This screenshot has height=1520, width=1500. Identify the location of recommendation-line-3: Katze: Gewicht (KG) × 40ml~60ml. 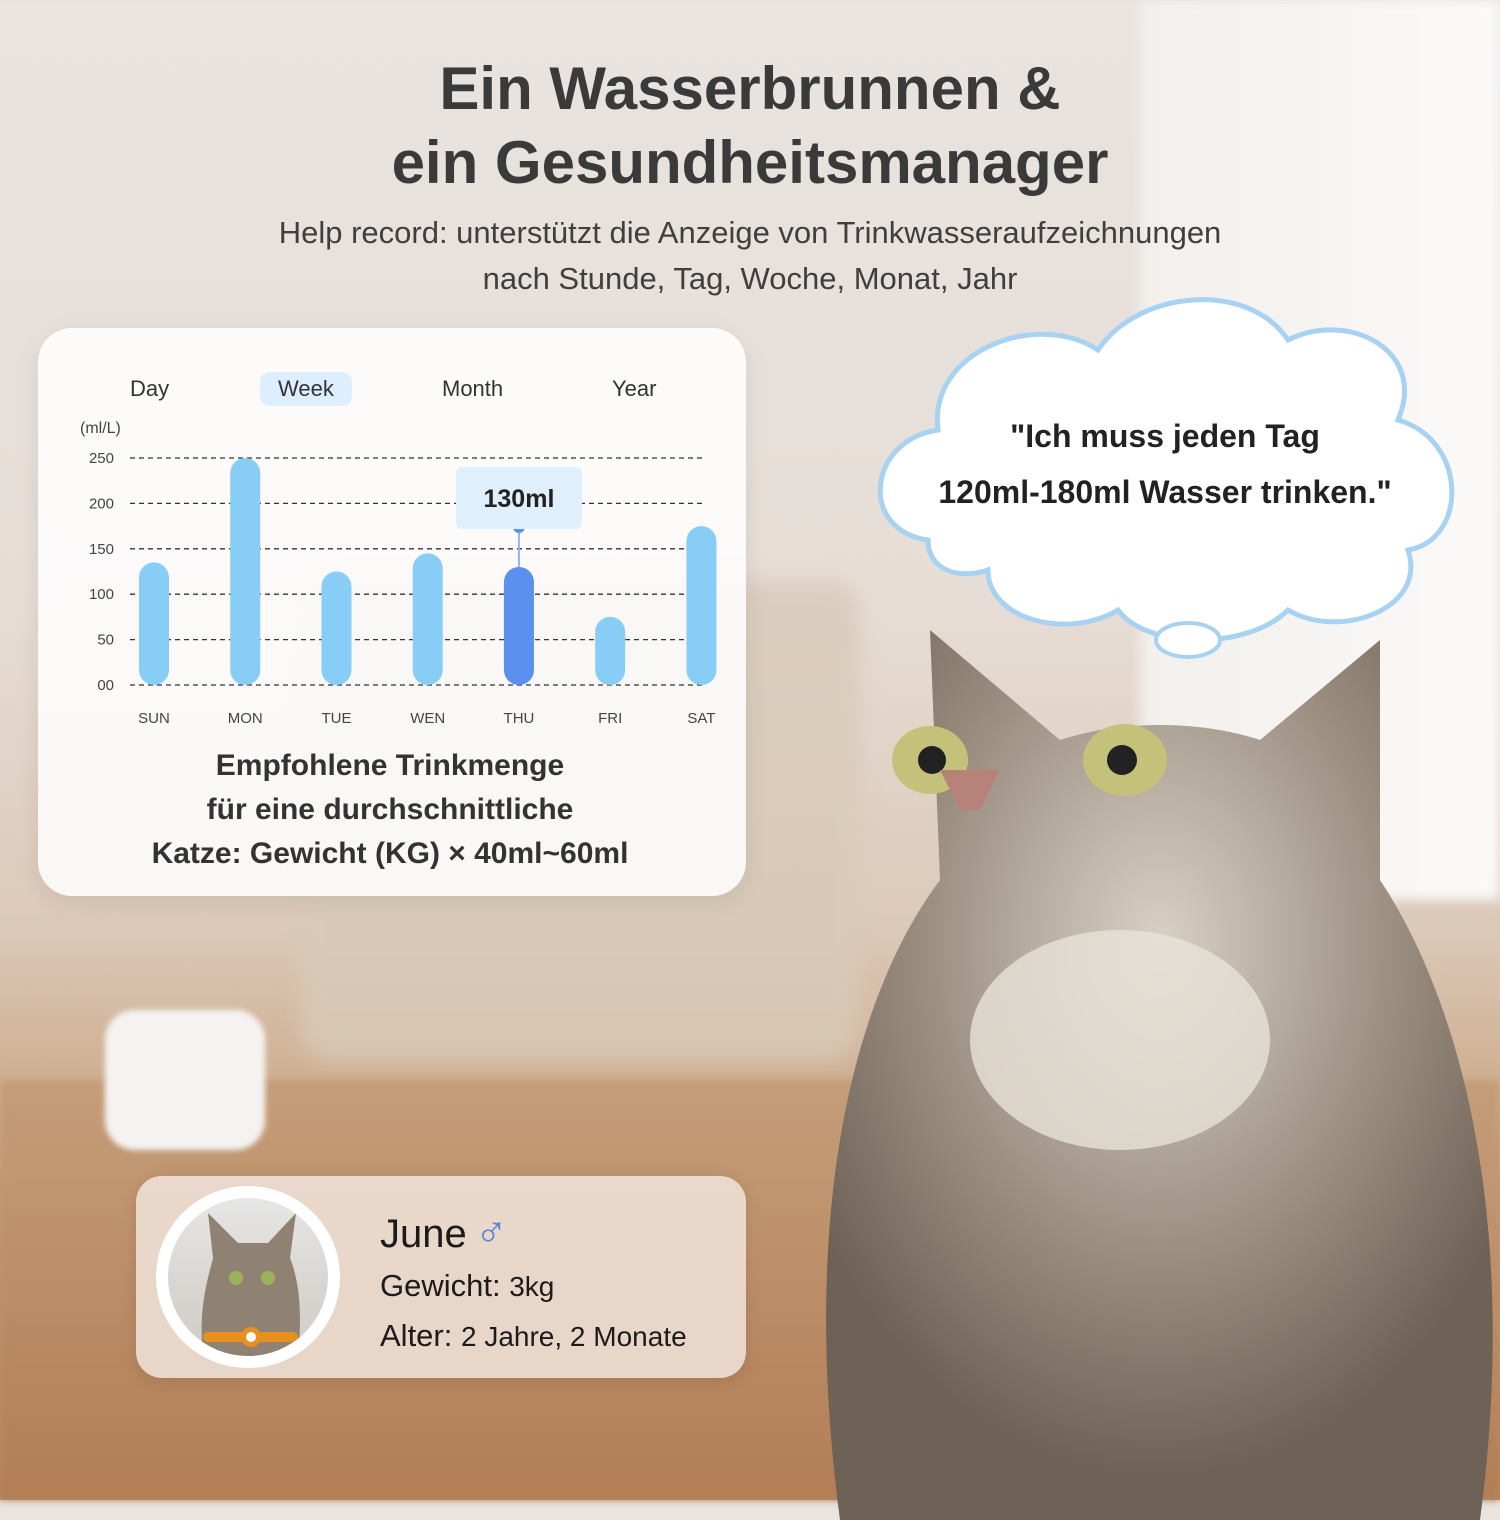
(390, 853).